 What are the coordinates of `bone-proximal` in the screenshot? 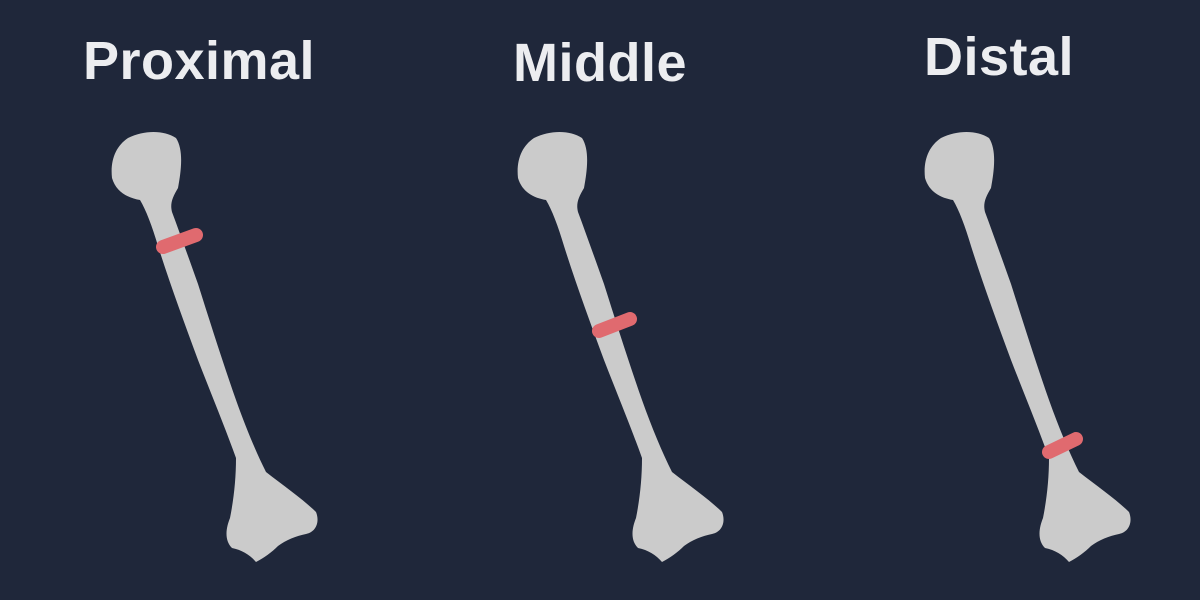 It's located at (214, 347).